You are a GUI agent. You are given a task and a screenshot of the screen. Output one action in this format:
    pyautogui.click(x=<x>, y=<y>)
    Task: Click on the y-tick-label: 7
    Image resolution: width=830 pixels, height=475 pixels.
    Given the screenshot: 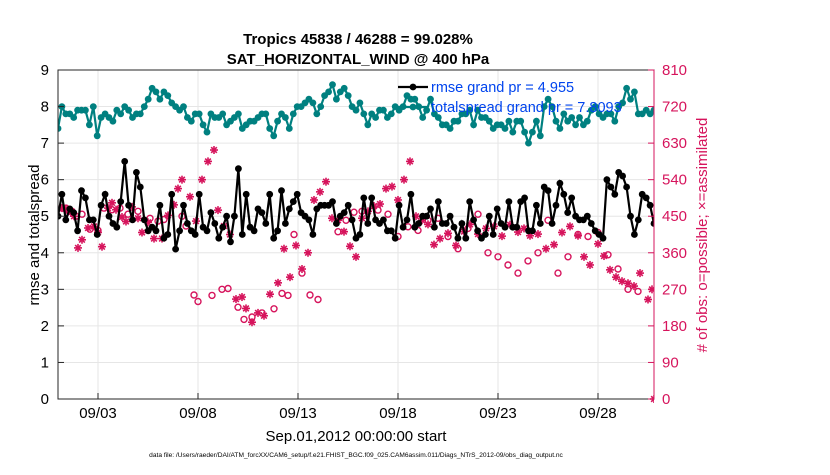 What is the action you would take?
    pyautogui.click(x=45, y=143)
    